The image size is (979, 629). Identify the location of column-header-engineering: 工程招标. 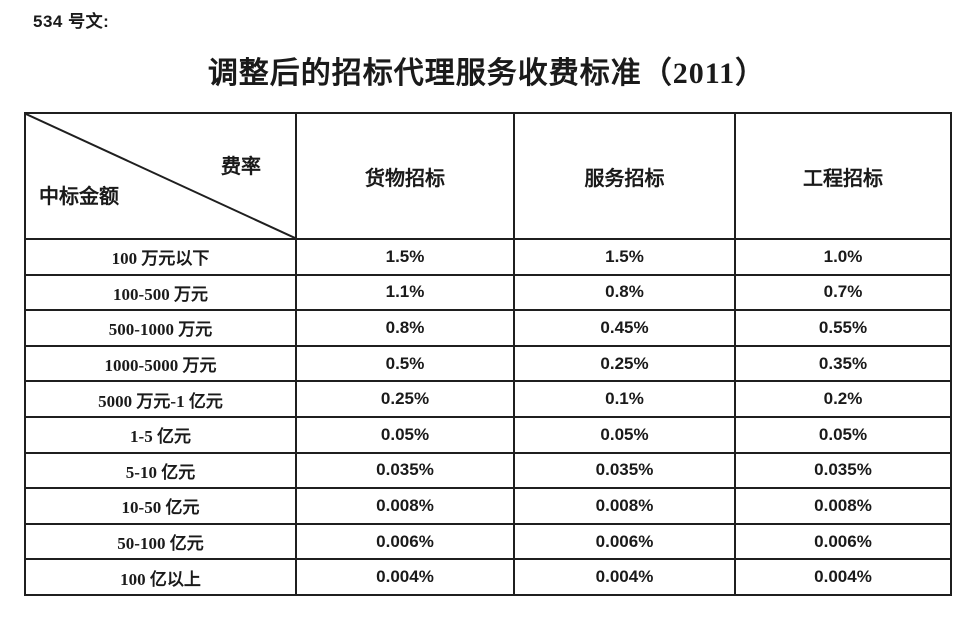
(843, 176).